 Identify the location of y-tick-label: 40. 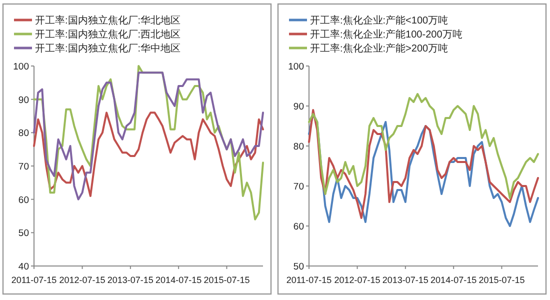
(23, 267).